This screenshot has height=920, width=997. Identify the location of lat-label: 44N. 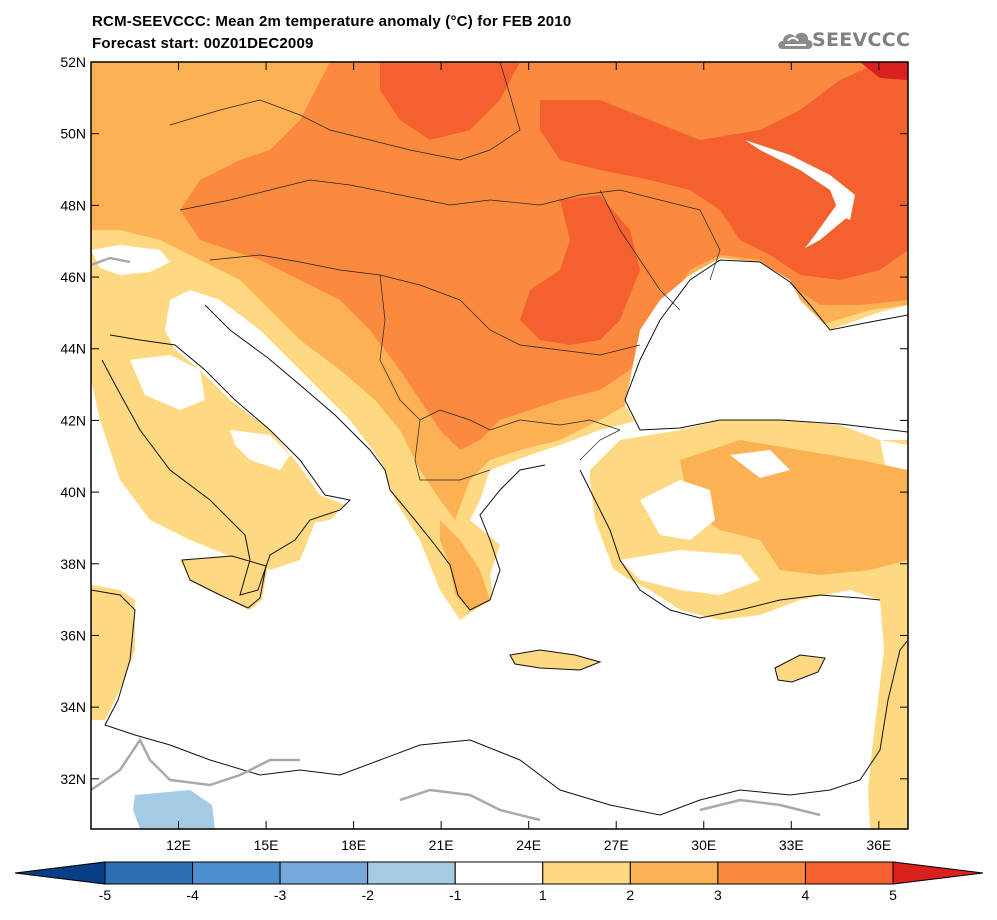
(73, 349).